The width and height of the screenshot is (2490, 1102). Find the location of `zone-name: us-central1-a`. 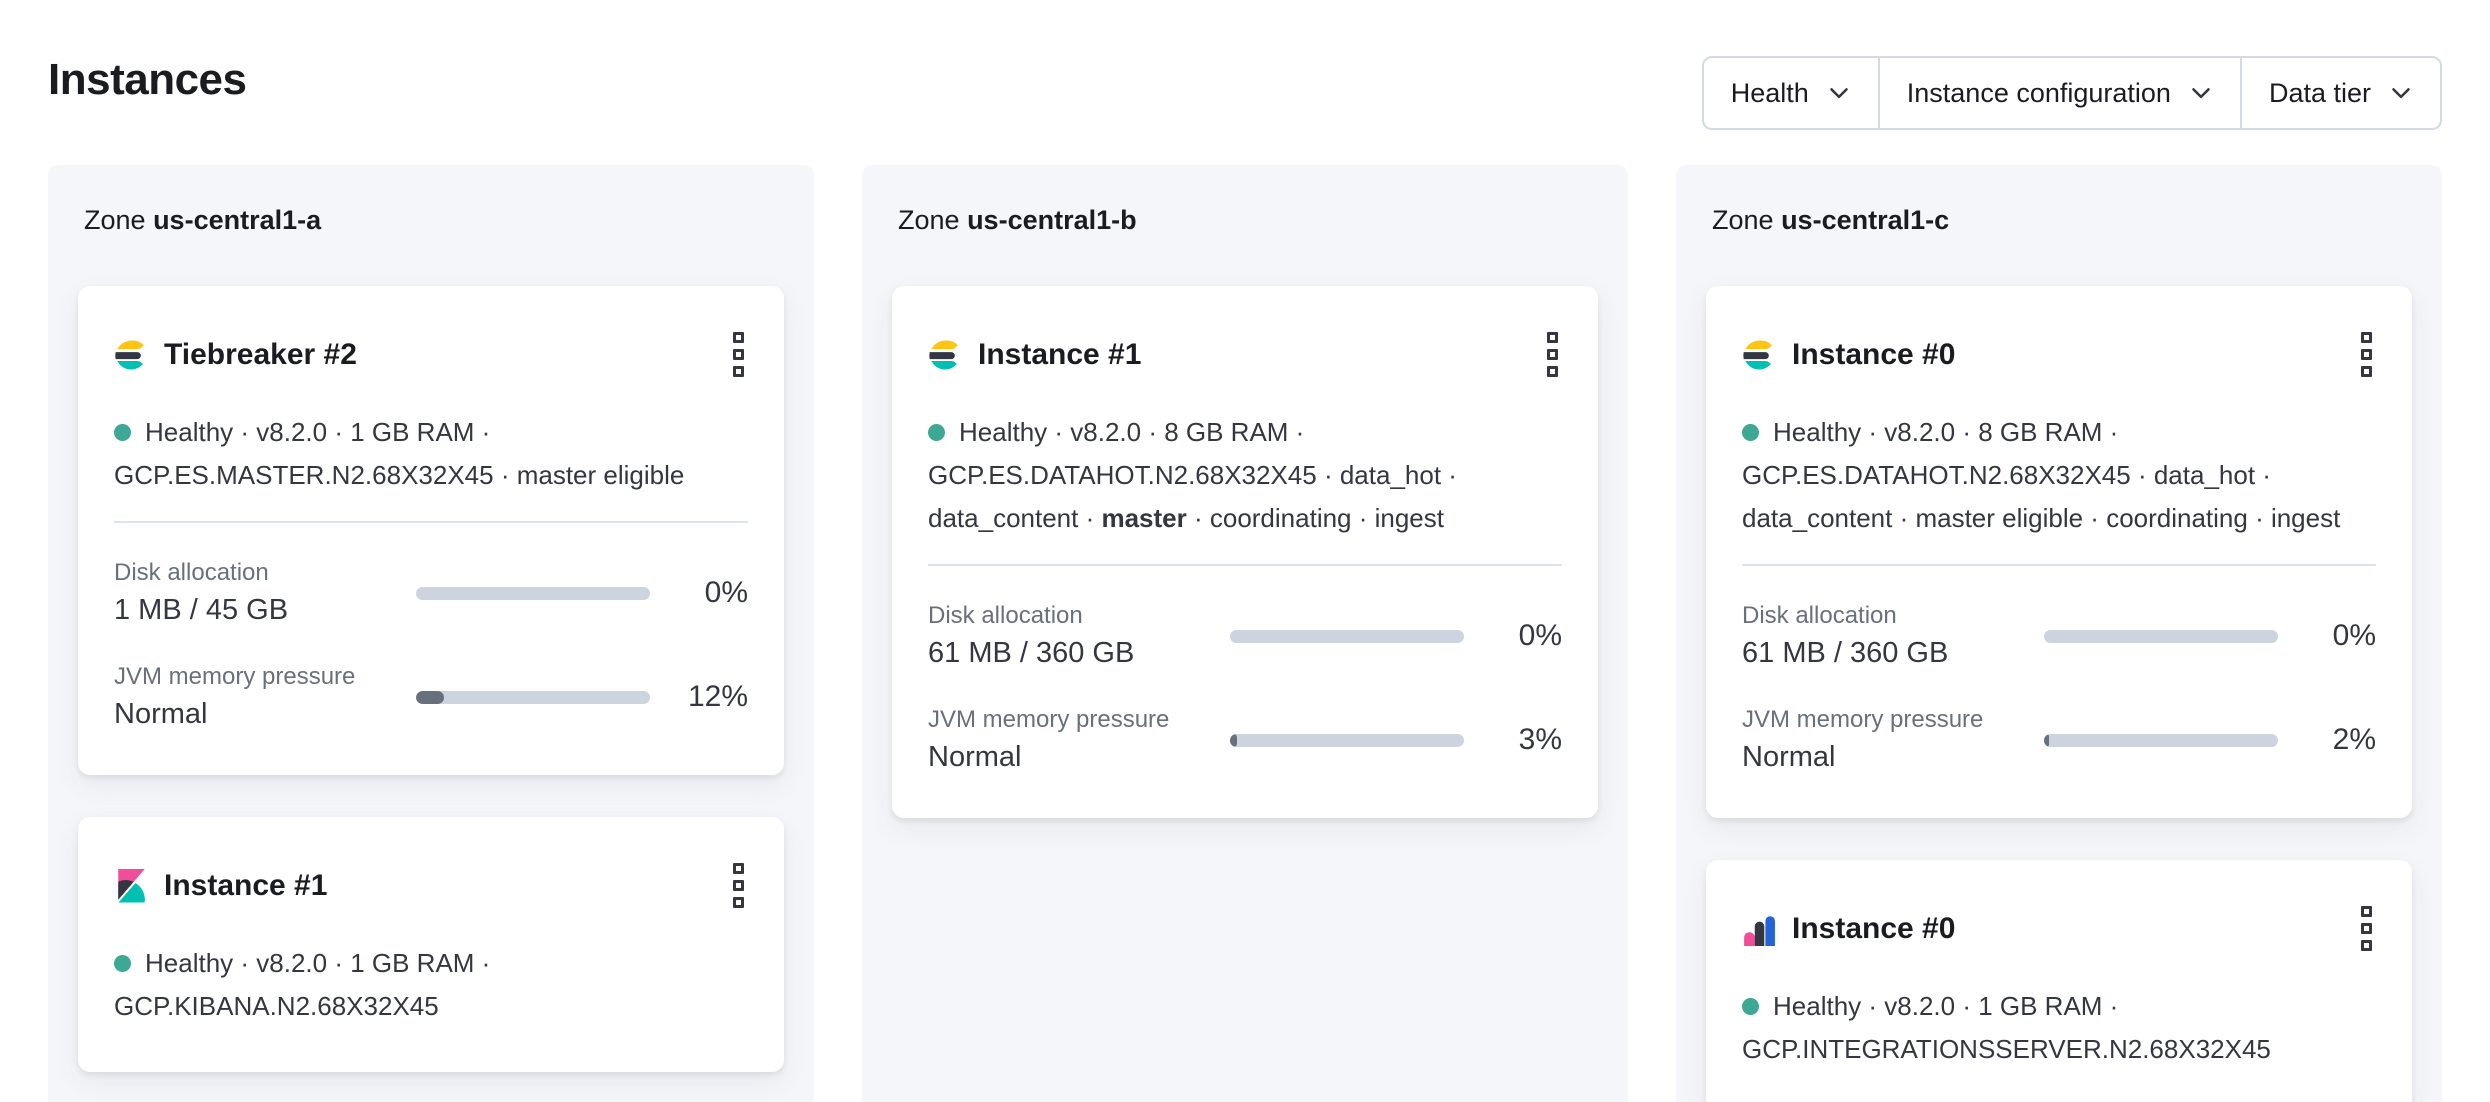

zone-name: us-central1-a is located at coordinates (237, 220).